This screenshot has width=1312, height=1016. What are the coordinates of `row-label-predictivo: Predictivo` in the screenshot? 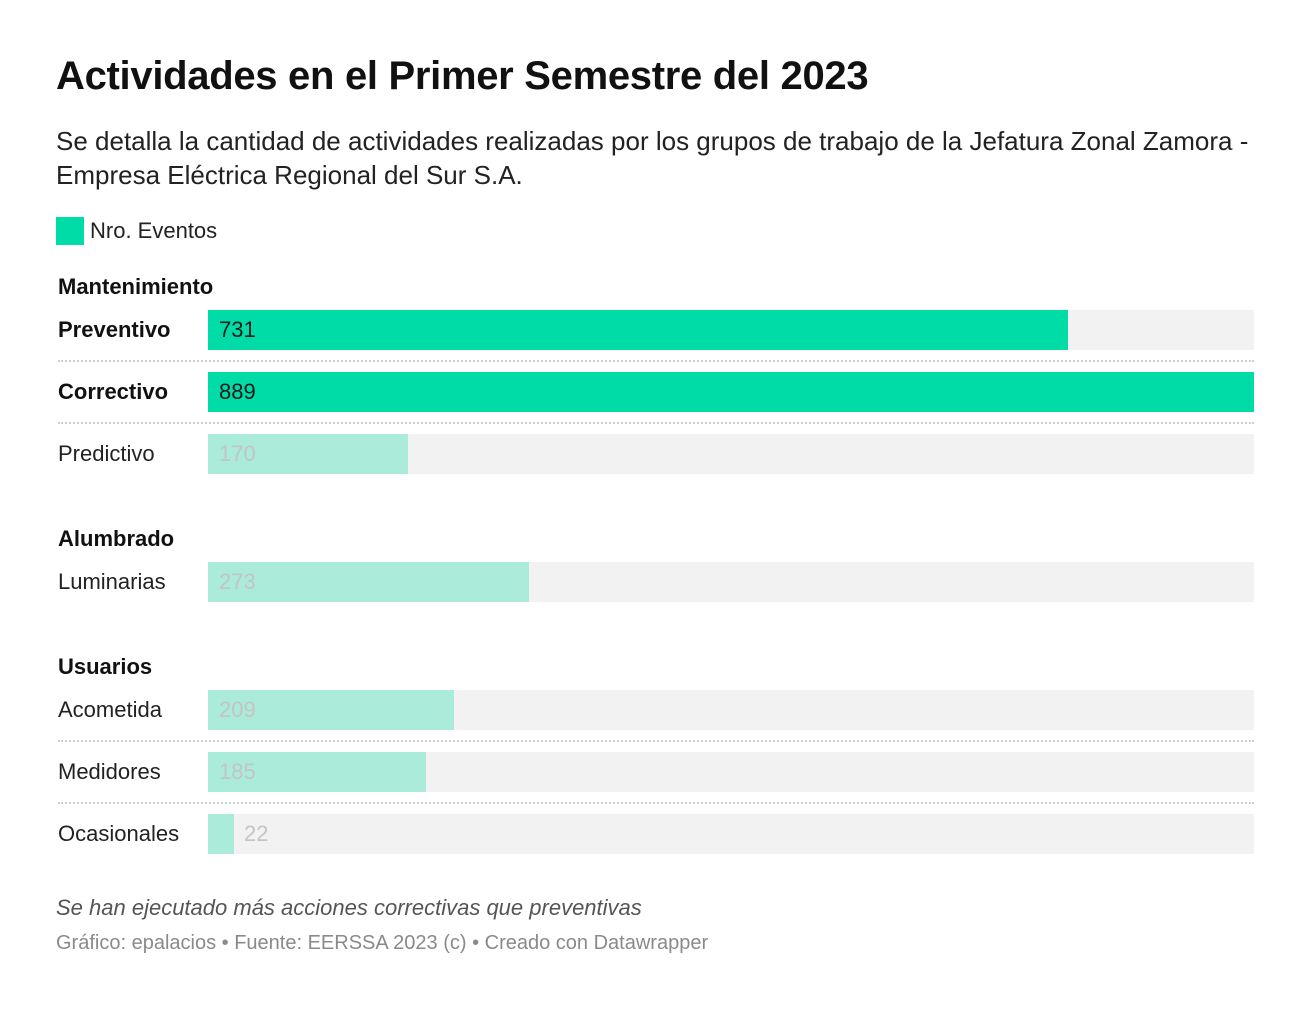 It's located at (106, 454).